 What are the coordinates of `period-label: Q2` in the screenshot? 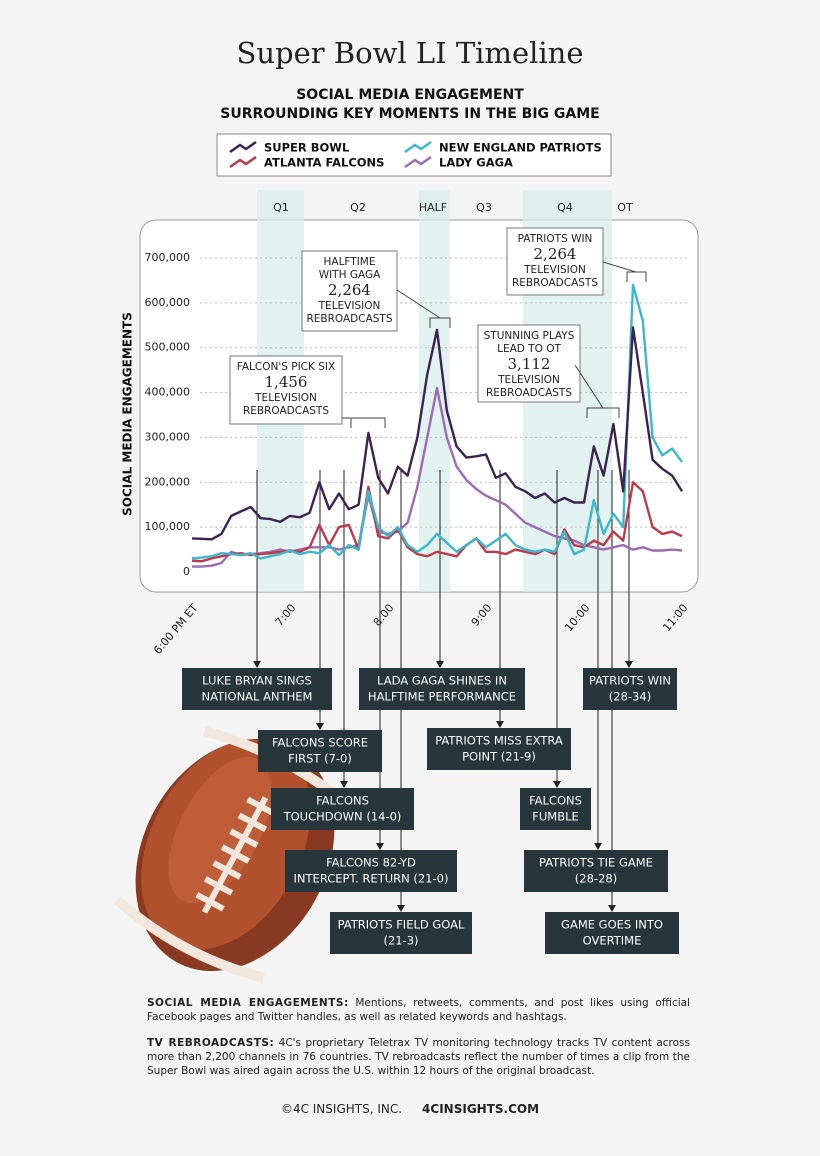 It's located at (358, 207).